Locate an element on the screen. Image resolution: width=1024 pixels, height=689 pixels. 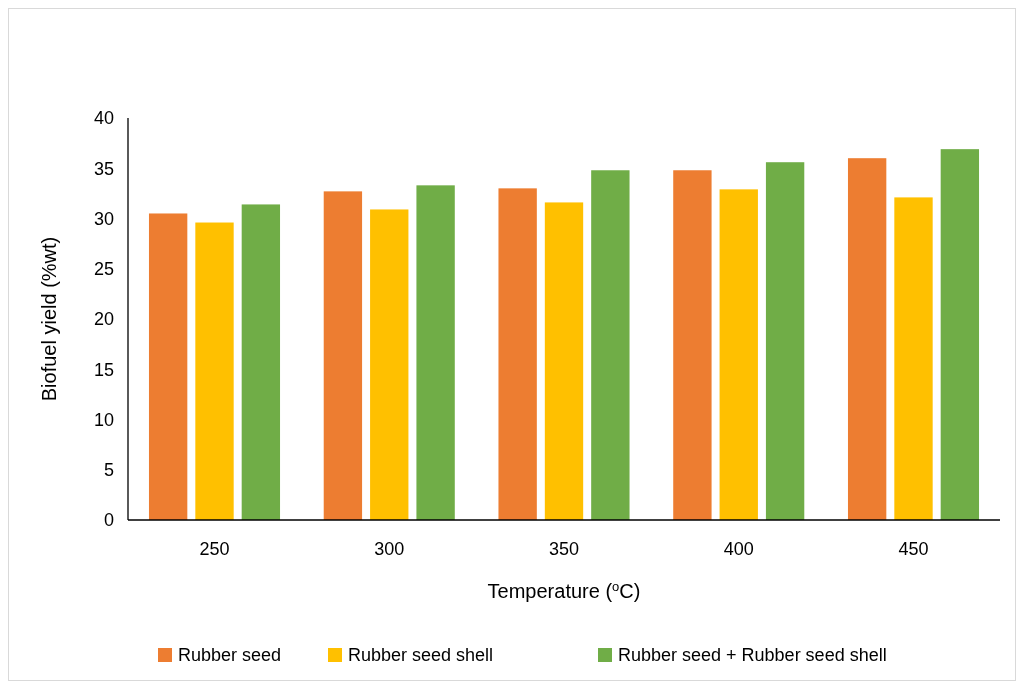
x-tick-label: 250 is located at coordinates (214, 549).